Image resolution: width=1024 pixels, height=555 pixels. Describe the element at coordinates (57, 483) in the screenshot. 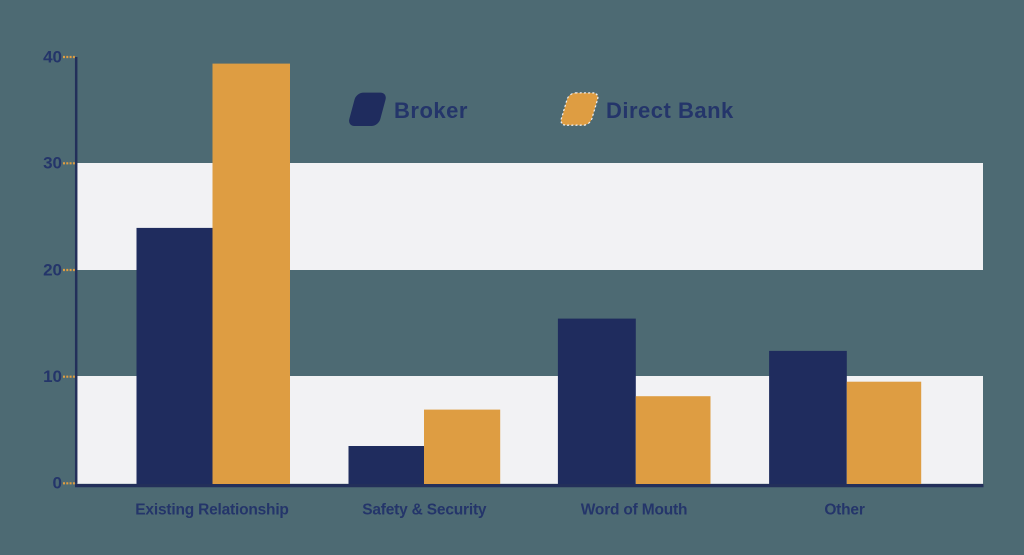

I see `svg-text: 0` at that location.